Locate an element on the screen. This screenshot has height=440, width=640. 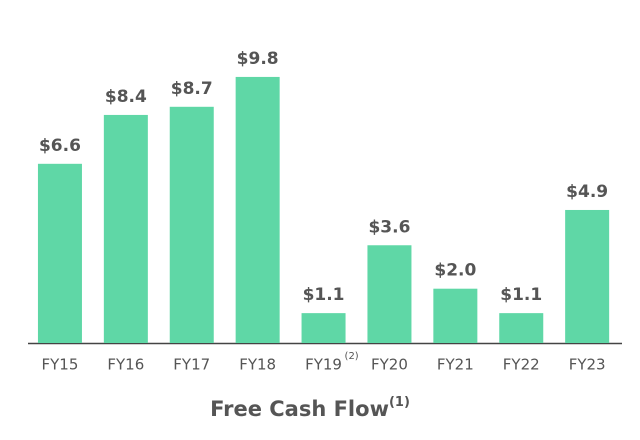
value-label: $2.0 is located at coordinates (455, 271).